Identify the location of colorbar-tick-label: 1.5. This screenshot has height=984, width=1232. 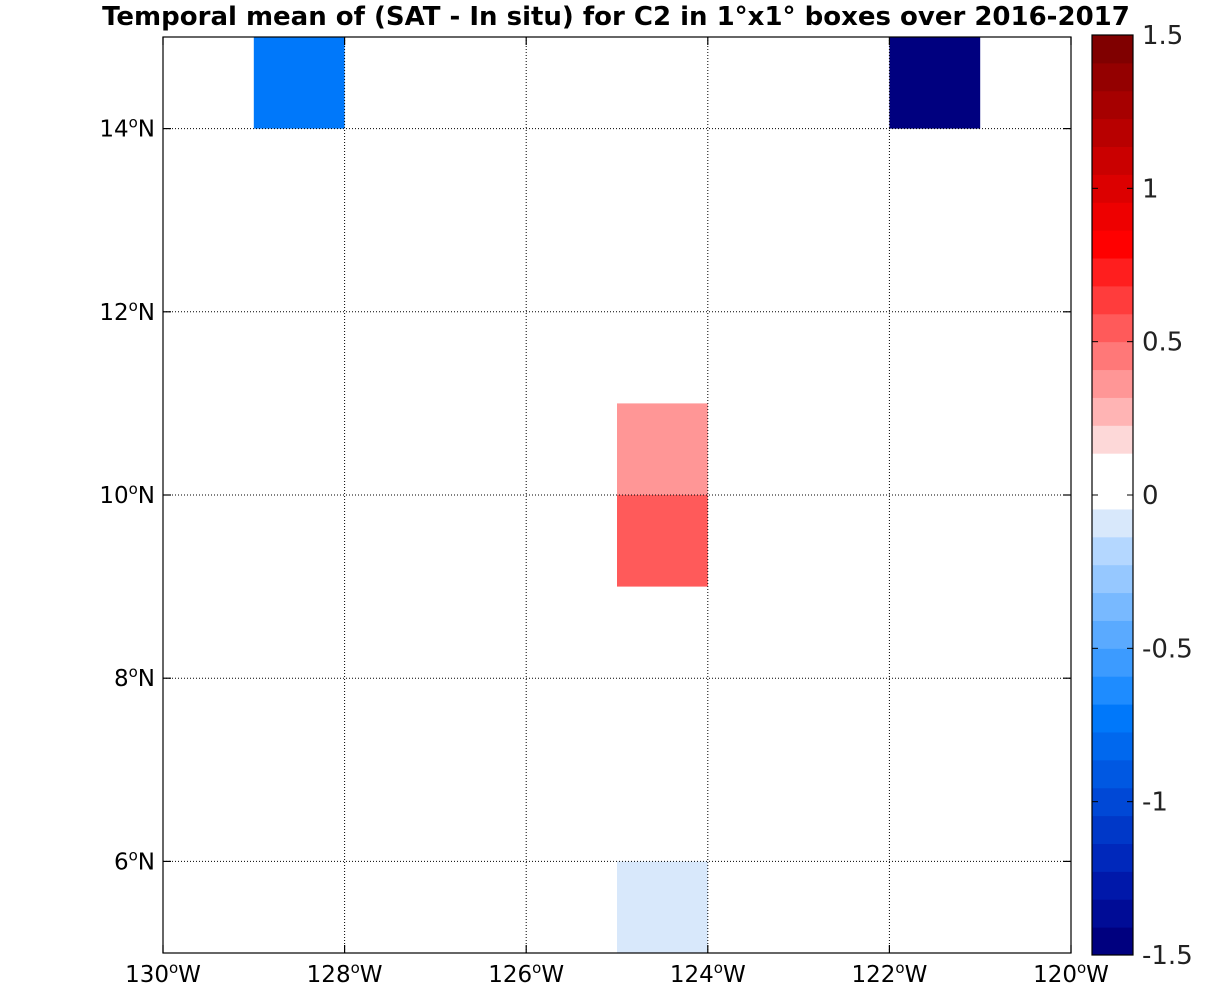
(1162, 36).